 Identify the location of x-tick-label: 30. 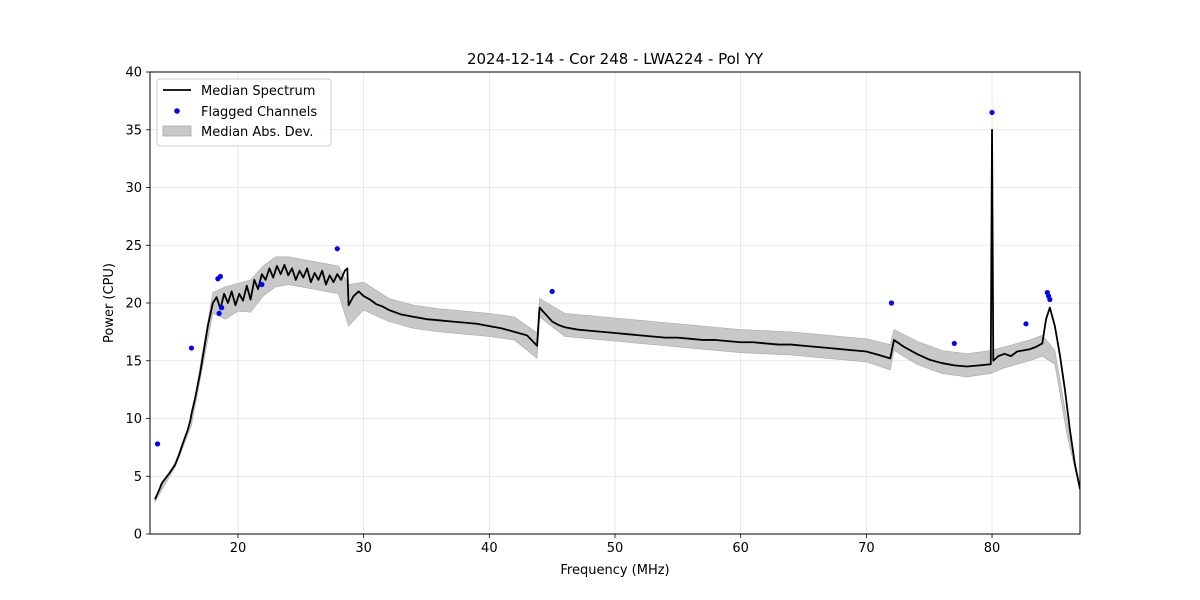
(363, 548).